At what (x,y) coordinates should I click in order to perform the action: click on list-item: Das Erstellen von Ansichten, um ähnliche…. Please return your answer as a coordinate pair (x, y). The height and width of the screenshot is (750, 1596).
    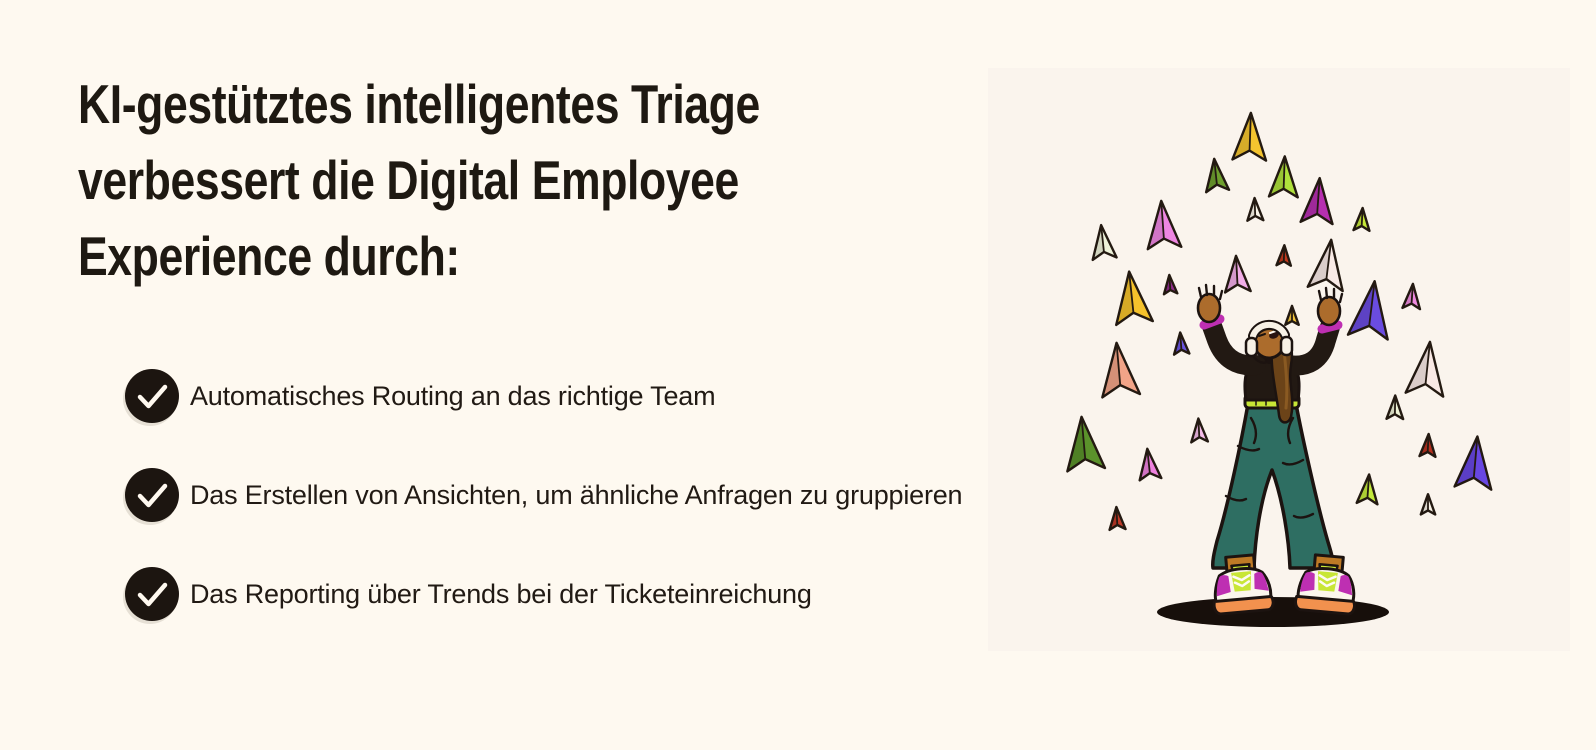
    Looking at the image, I should click on (544, 495).